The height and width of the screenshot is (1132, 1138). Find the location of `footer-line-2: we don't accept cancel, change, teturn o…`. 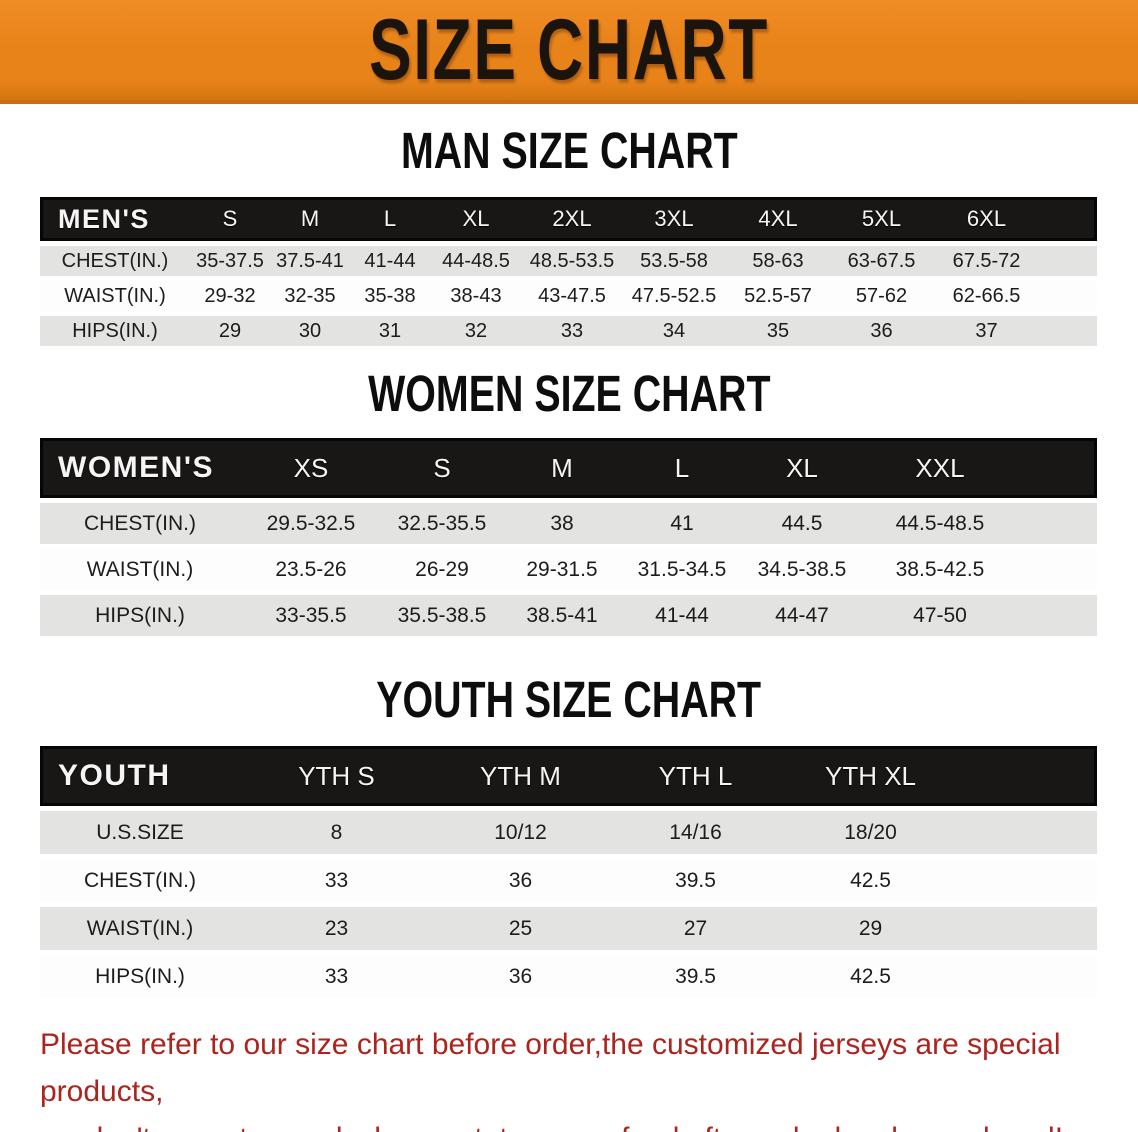

footer-line-2: we don't accept cancel, change, teturn o… is located at coordinates (570, 1123).